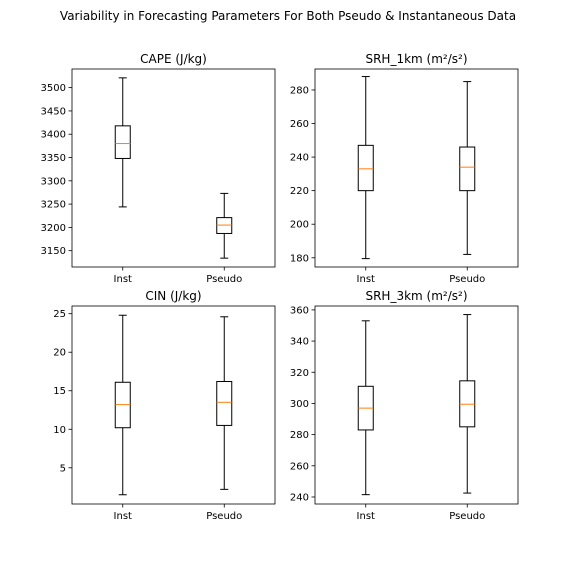  Describe the element at coordinates (53, 158) in the screenshot. I see `y-tick-label: 3350` at that location.